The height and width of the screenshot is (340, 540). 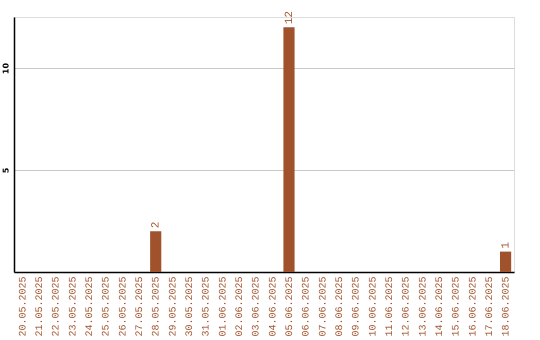 I want to click on x-tick-label: 22.05.2025, so click(x=57, y=306).